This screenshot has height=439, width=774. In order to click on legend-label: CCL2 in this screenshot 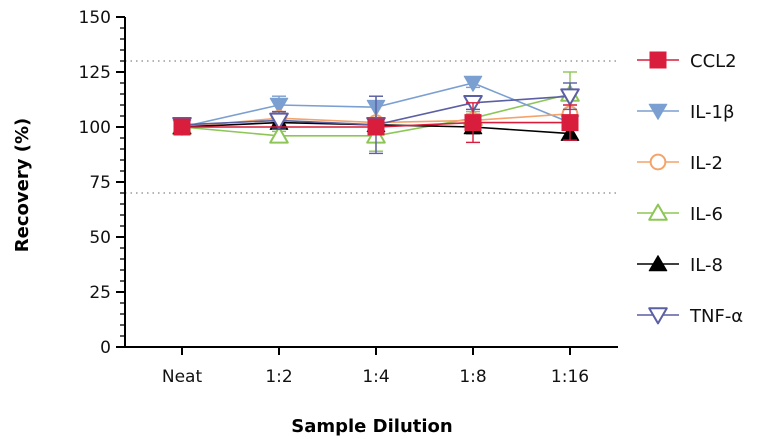, I will do `click(713, 61)`.